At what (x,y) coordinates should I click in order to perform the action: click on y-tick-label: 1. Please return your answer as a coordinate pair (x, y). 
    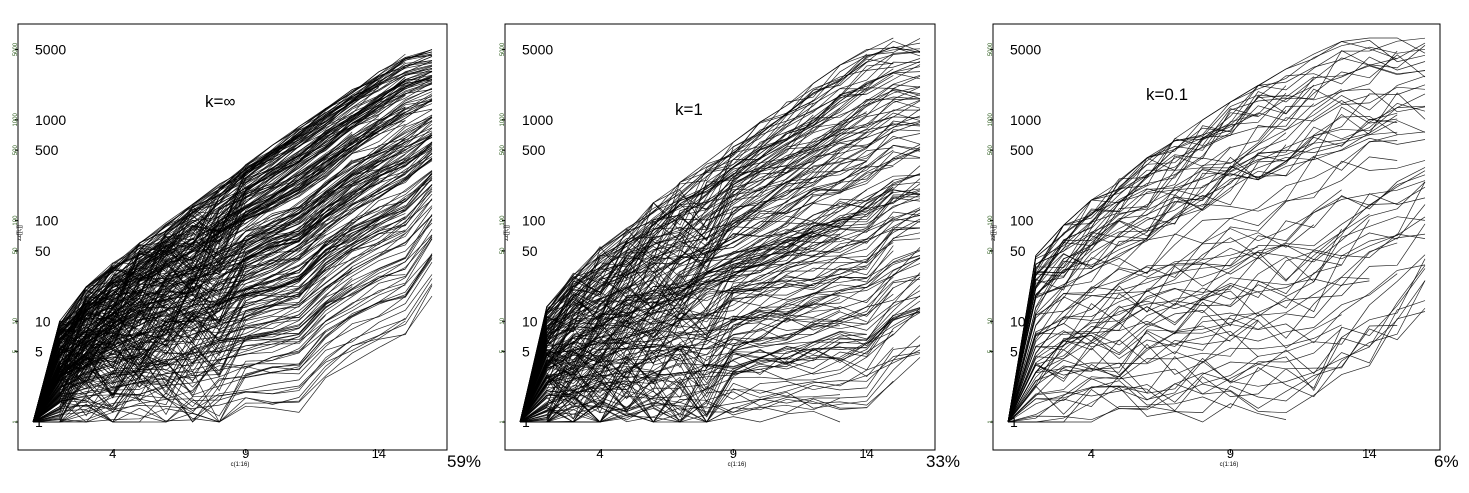
    Looking at the image, I should click on (39, 422).